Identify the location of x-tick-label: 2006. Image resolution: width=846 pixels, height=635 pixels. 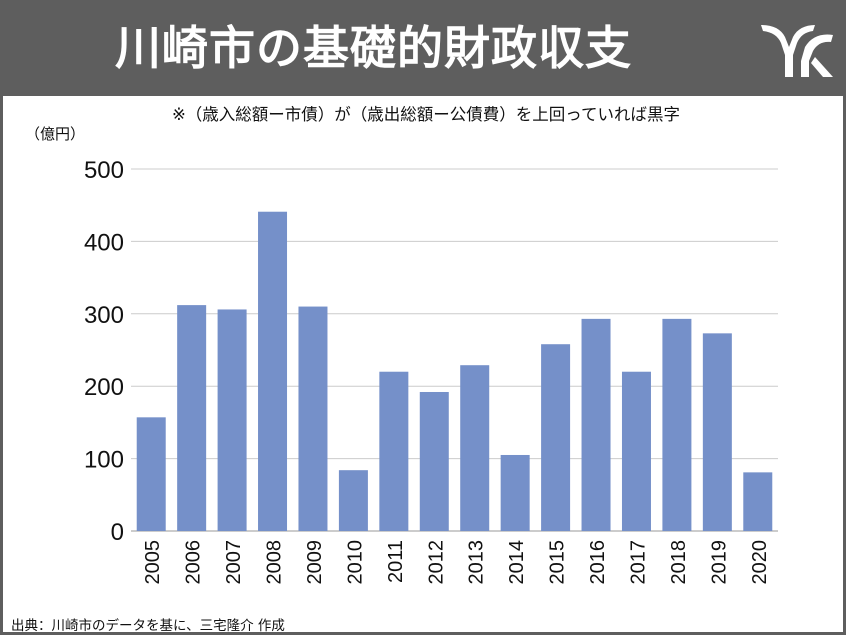
(194, 562).